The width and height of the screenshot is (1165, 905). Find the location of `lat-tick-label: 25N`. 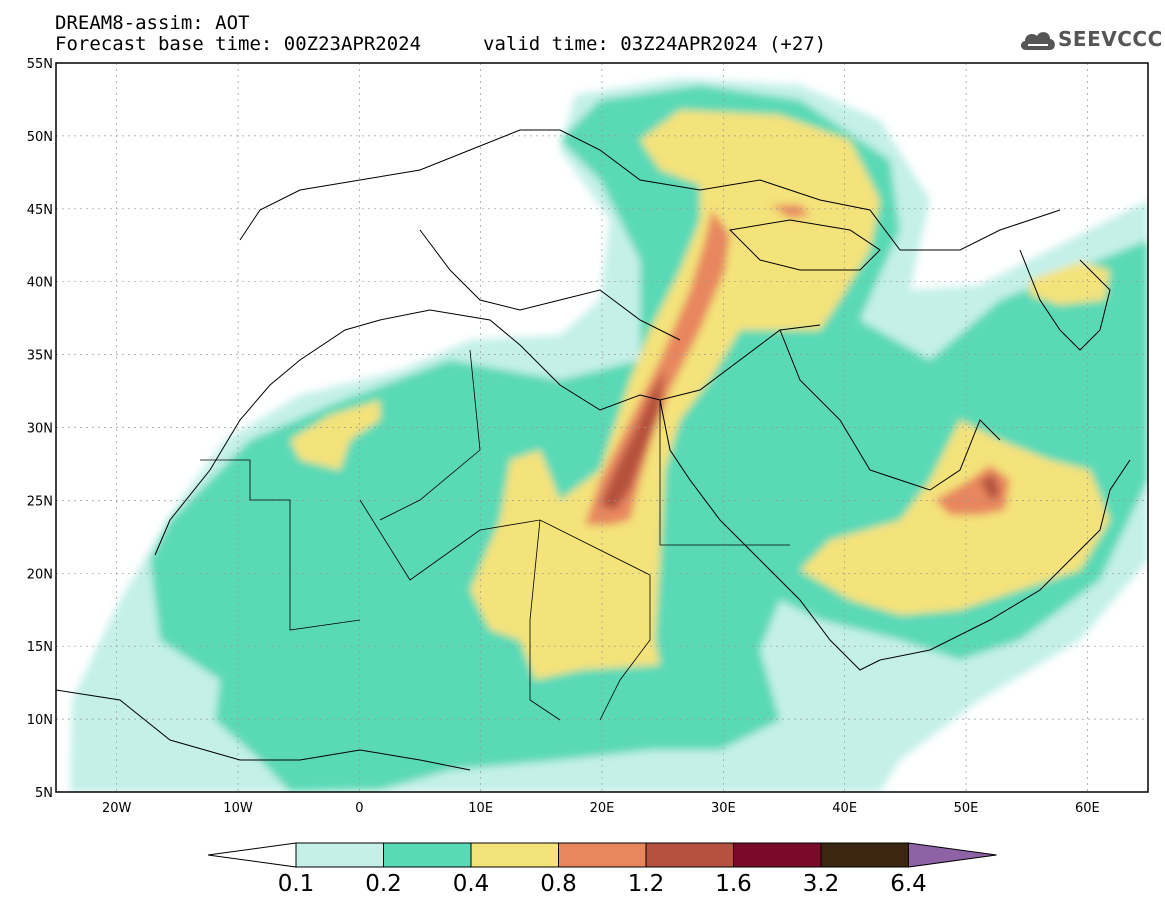

lat-tick-label: 25N is located at coordinates (40, 501).